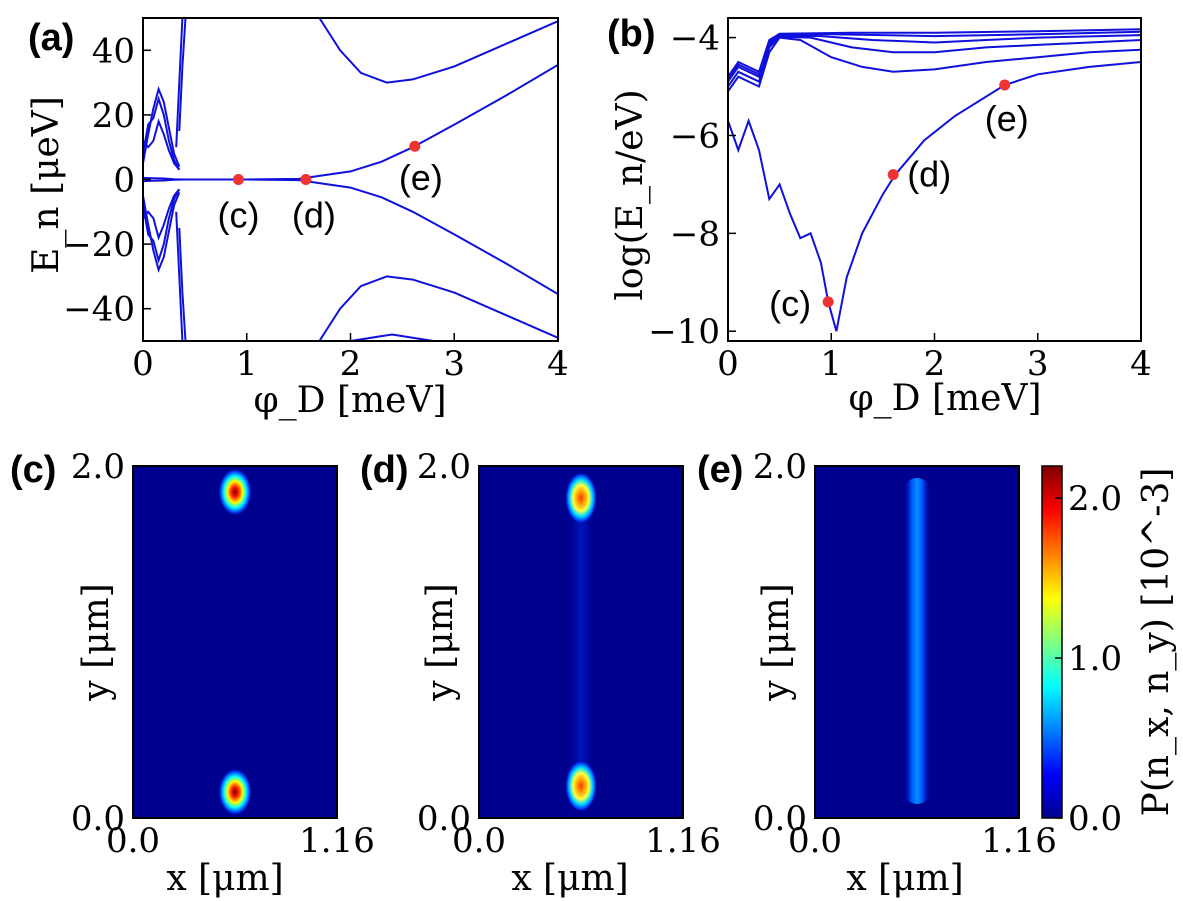  I want to click on colorbar: 0.0 1.0 2.0 P(n_x, n_y) [10^-3], so click(1109, 652).